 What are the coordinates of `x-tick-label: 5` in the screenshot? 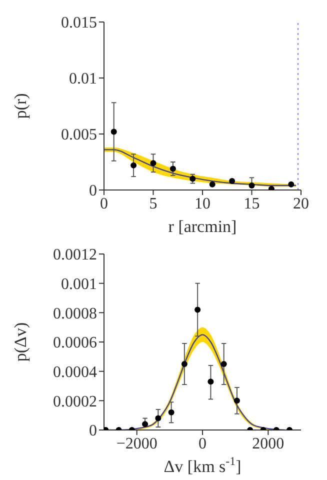 It's located at (153, 203).